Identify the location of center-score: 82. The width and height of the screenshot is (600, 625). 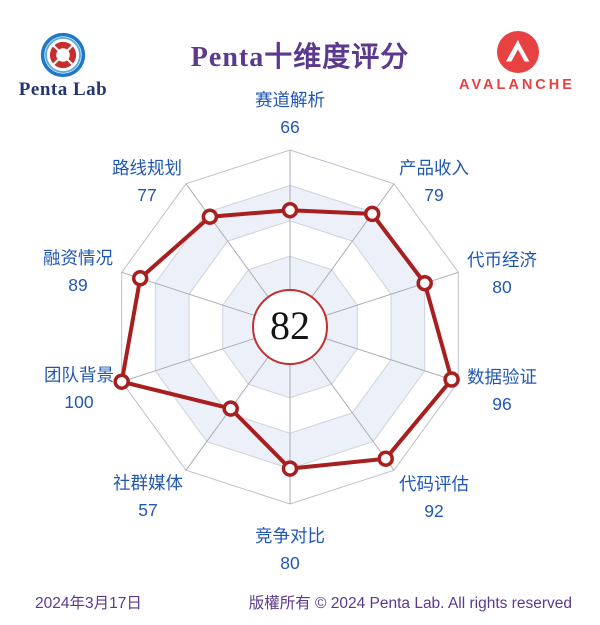
(290, 326).